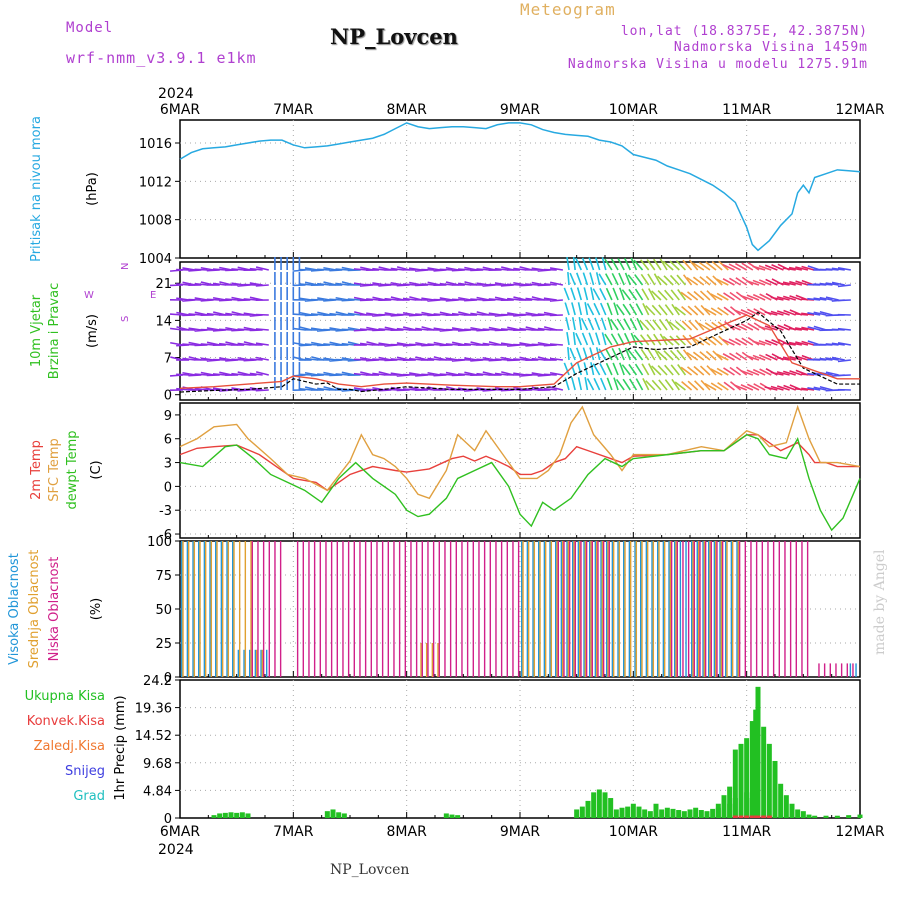  I want to click on ytick-label-3-2: 50, so click(163, 610).